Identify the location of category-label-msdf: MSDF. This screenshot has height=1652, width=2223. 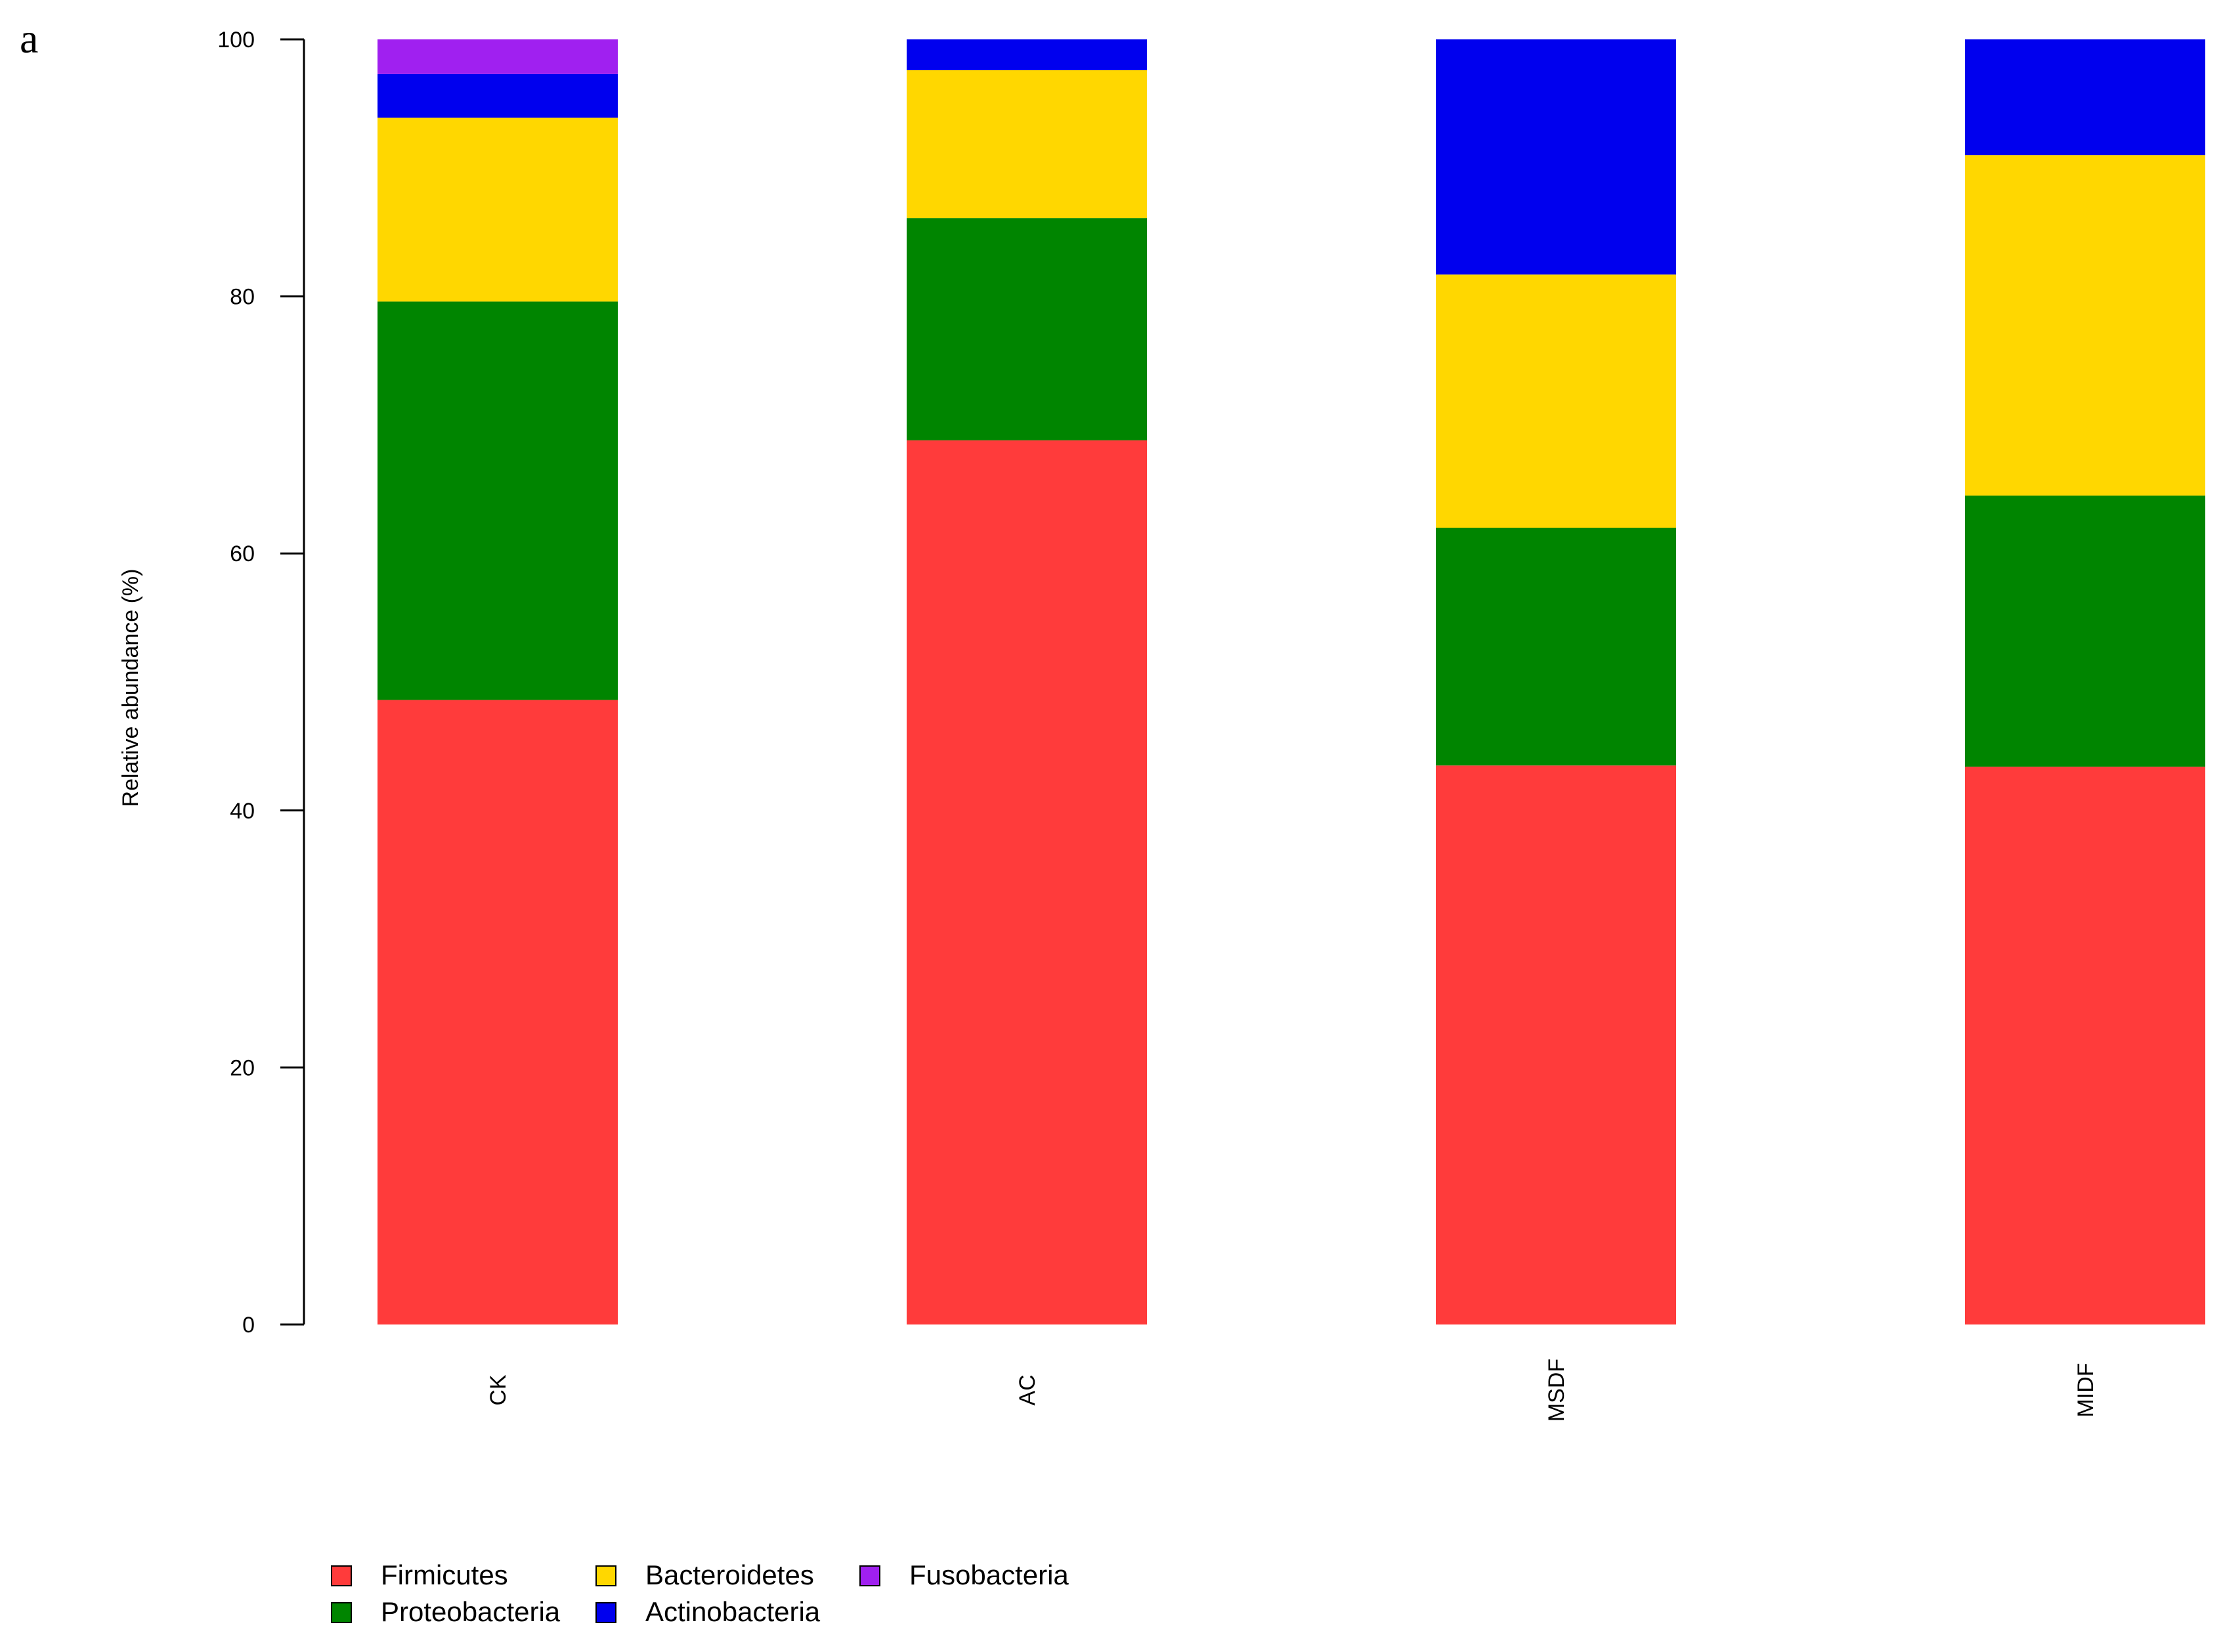
(1557, 1390).